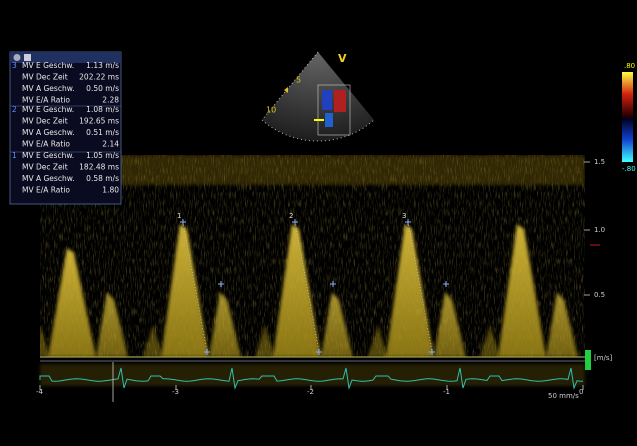 The height and width of the screenshot is (446, 637). I want to click on measure-value: 0.50 m/s, so click(102, 88).